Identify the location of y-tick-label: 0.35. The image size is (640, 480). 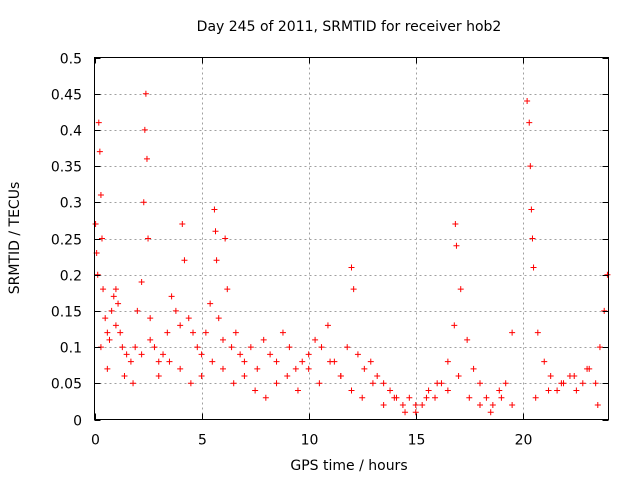
(66, 168).